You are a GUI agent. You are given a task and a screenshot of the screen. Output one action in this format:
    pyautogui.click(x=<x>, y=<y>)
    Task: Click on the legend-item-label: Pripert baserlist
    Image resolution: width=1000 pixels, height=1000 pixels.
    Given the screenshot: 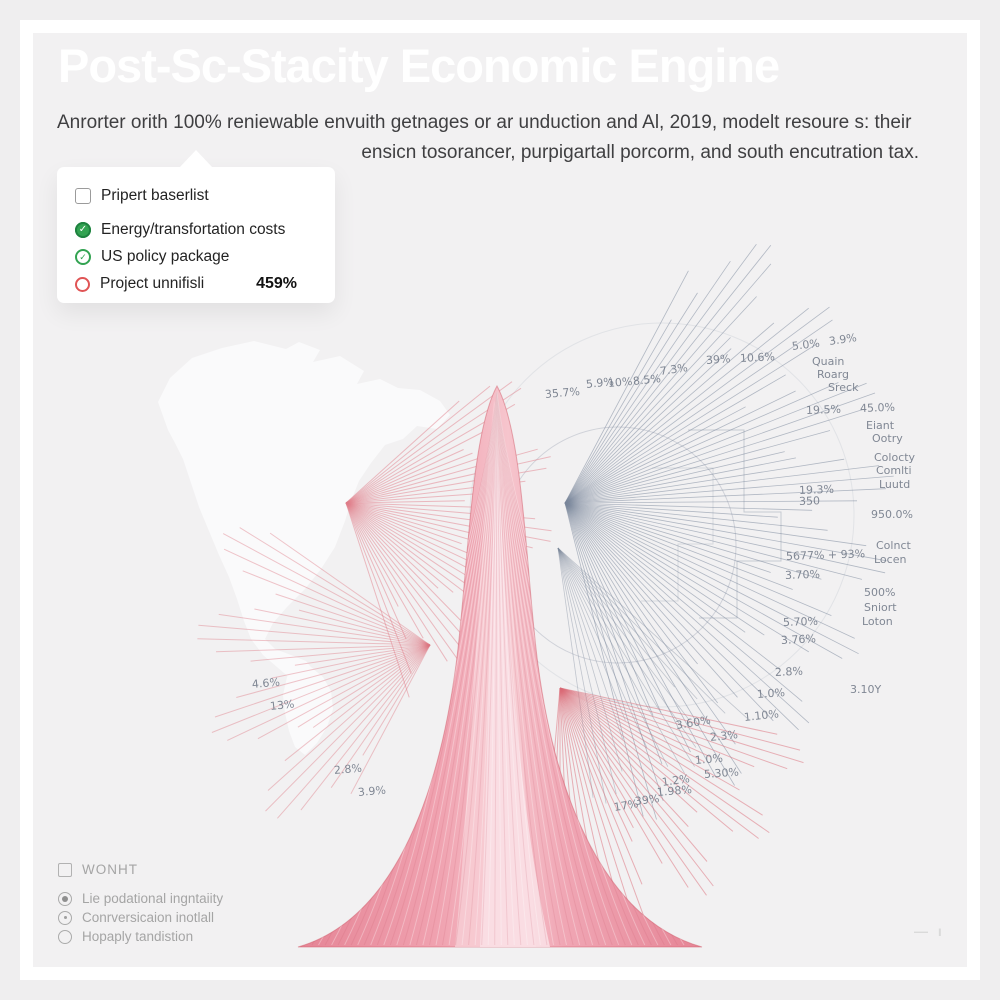 What is the action you would take?
    pyautogui.click(x=155, y=195)
    